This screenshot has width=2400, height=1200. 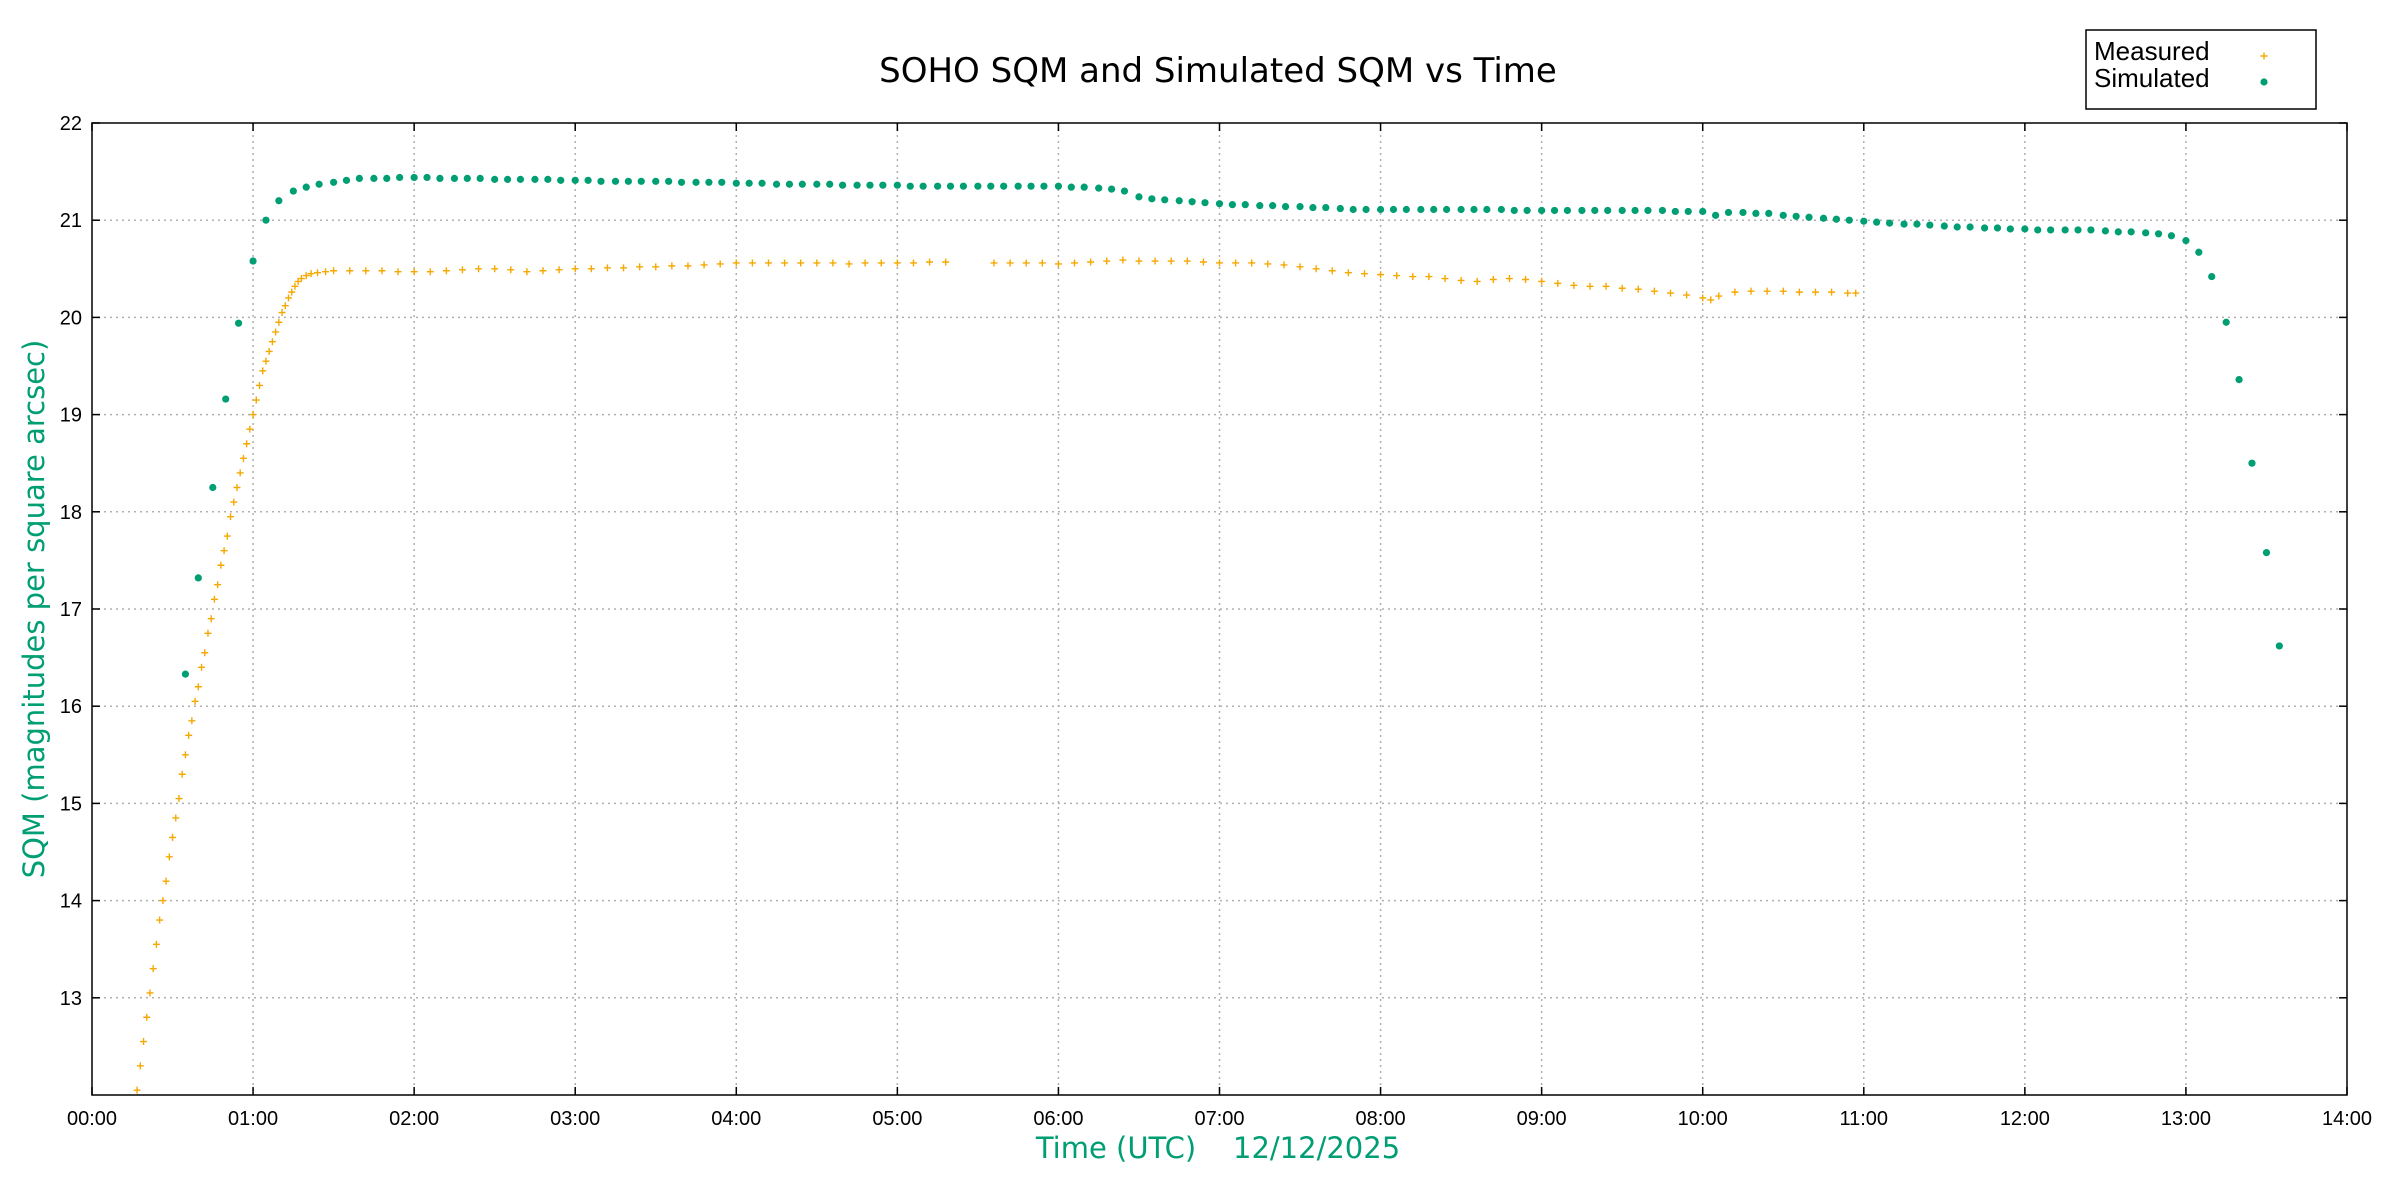 What do you see at coordinates (71, 707) in the screenshot?
I see `y-tick-label: 16` at bounding box center [71, 707].